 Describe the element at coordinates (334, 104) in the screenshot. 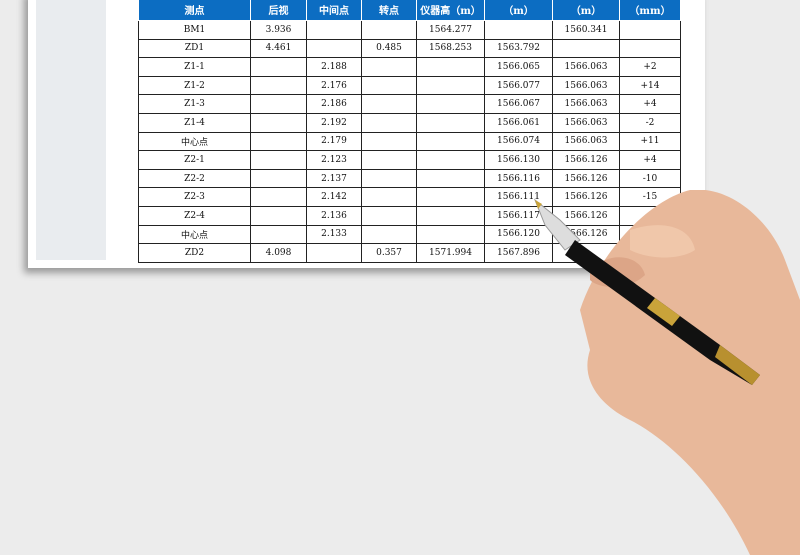

I see `table-cell: 2.186` at that location.